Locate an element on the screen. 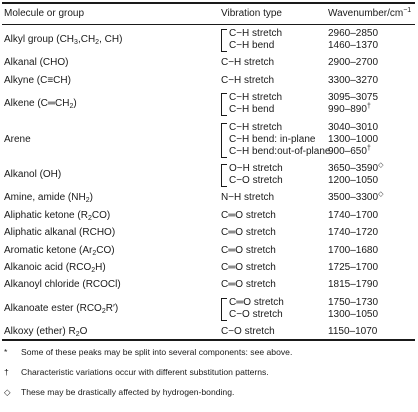 Image resolution: width=418 pixels, height=412 pixels. wavenumber-range: 2960–2850 is located at coordinates (353, 34).